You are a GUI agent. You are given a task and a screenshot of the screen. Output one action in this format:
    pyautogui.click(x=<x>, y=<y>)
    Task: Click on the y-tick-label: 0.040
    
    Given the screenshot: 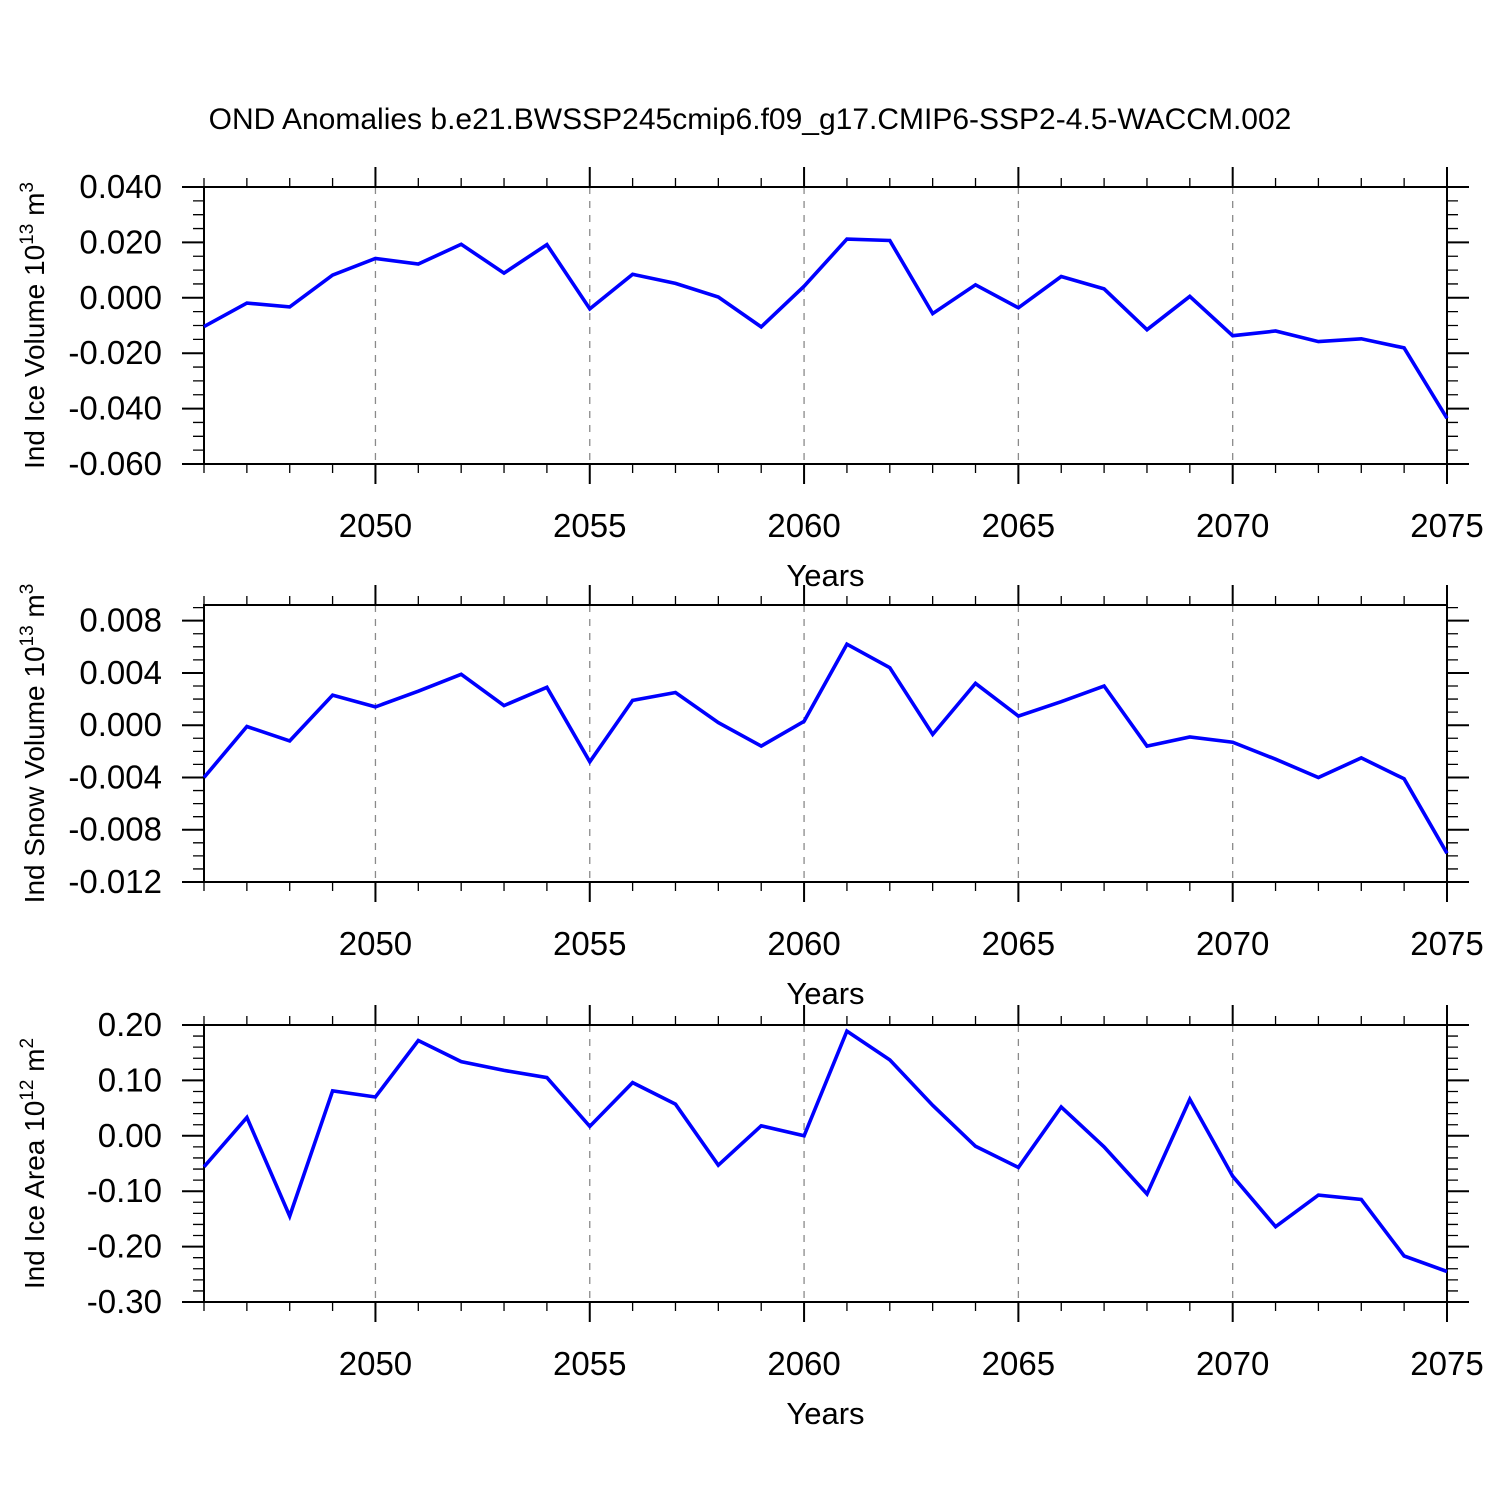 What is the action you would take?
    pyautogui.click(x=120, y=186)
    